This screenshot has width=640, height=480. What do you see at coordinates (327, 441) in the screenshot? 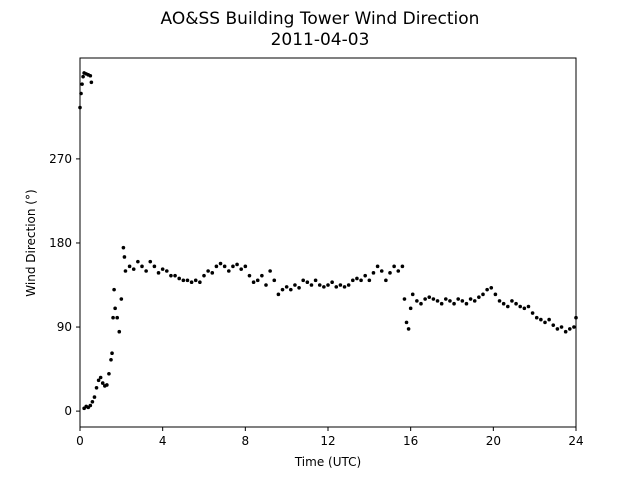
I see `x-tick-label: 12` at bounding box center [327, 441].